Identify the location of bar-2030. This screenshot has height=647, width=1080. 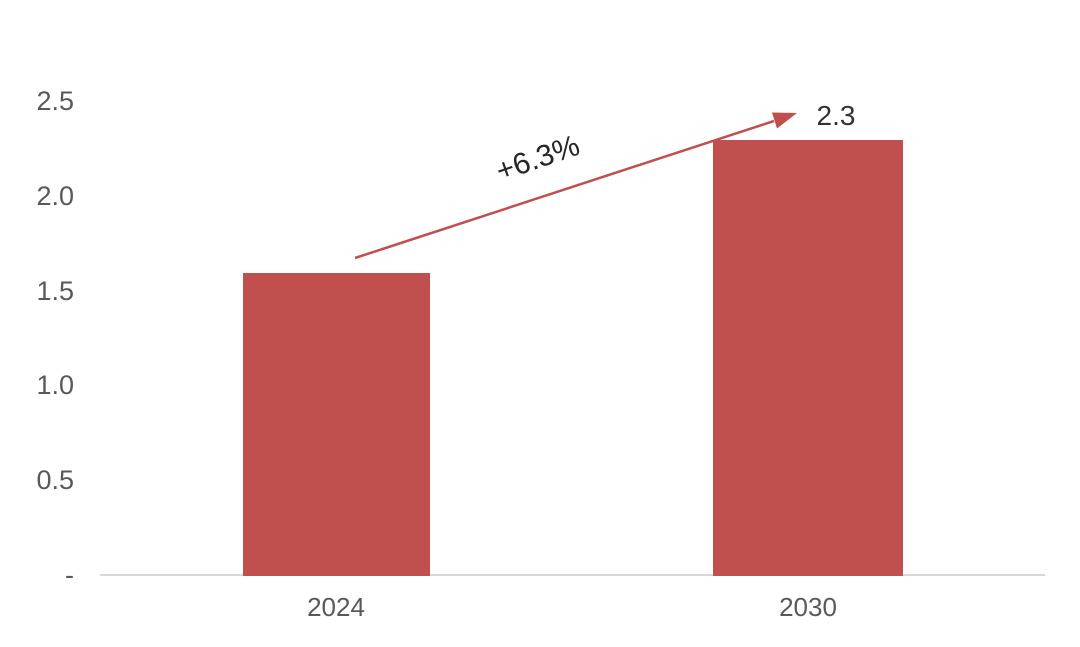
(808, 358).